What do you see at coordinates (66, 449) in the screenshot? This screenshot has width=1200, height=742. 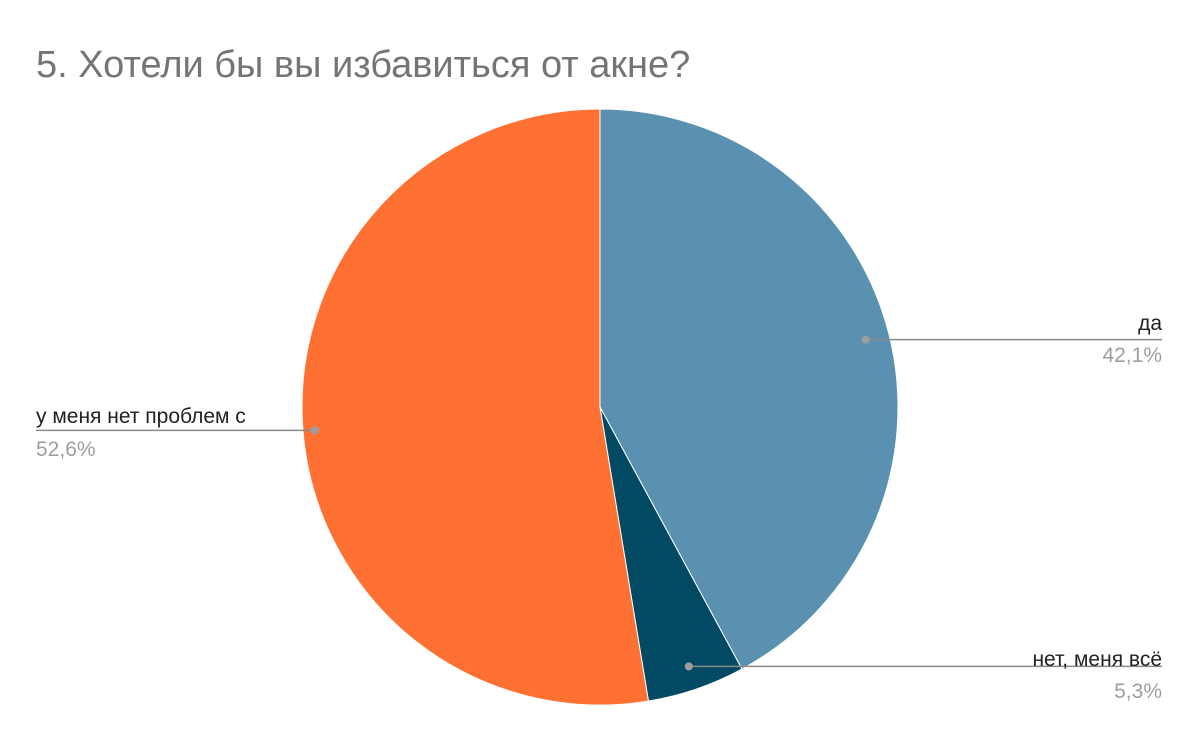 I see `slice-value-label: 52,6%` at bounding box center [66, 449].